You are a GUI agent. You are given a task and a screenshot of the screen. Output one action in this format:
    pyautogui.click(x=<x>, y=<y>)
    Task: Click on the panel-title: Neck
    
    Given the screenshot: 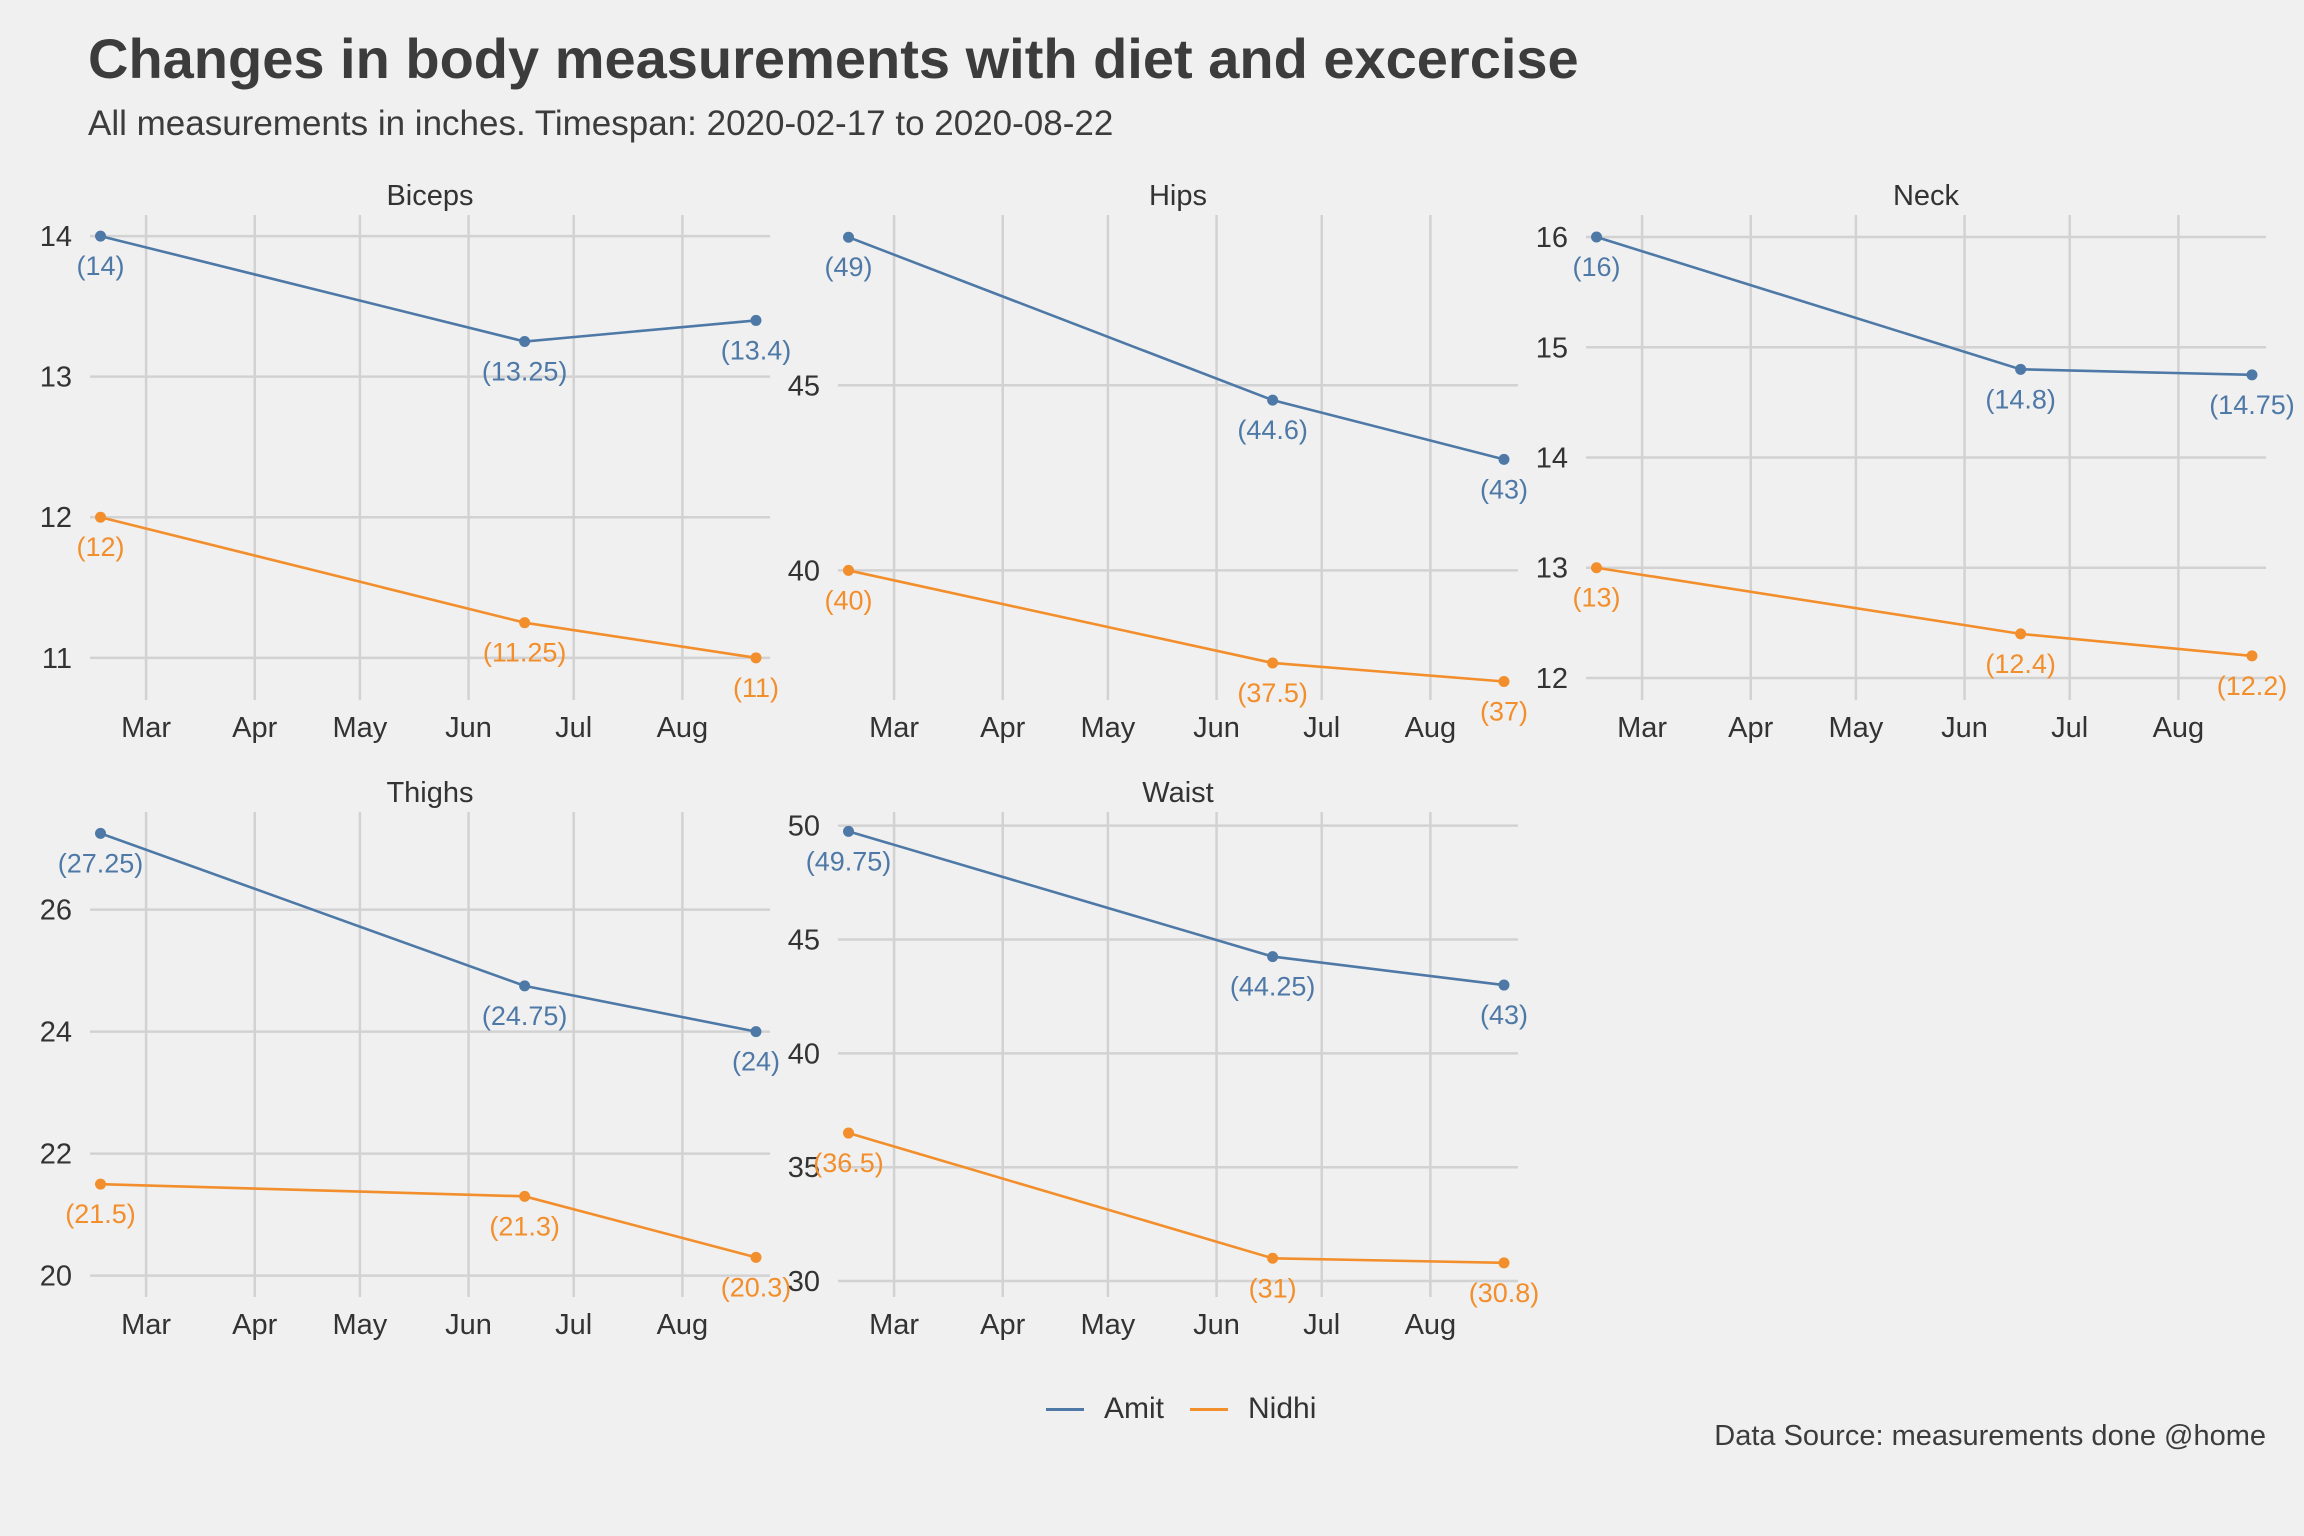 What is the action you would take?
    pyautogui.click(x=1926, y=196)
    